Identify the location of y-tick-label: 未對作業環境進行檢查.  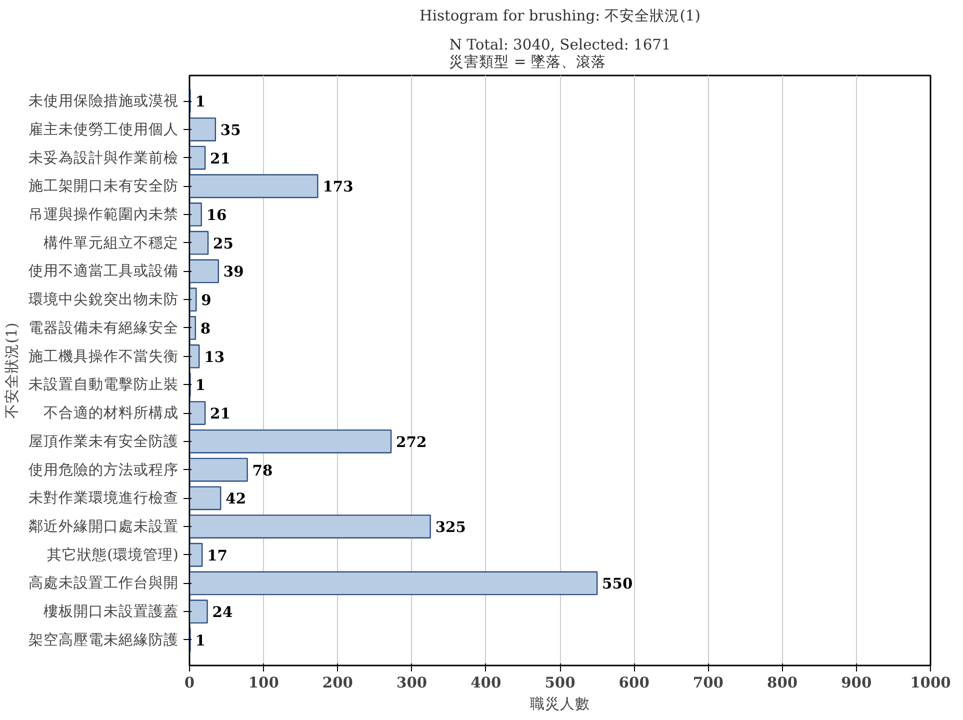
(103, 498).